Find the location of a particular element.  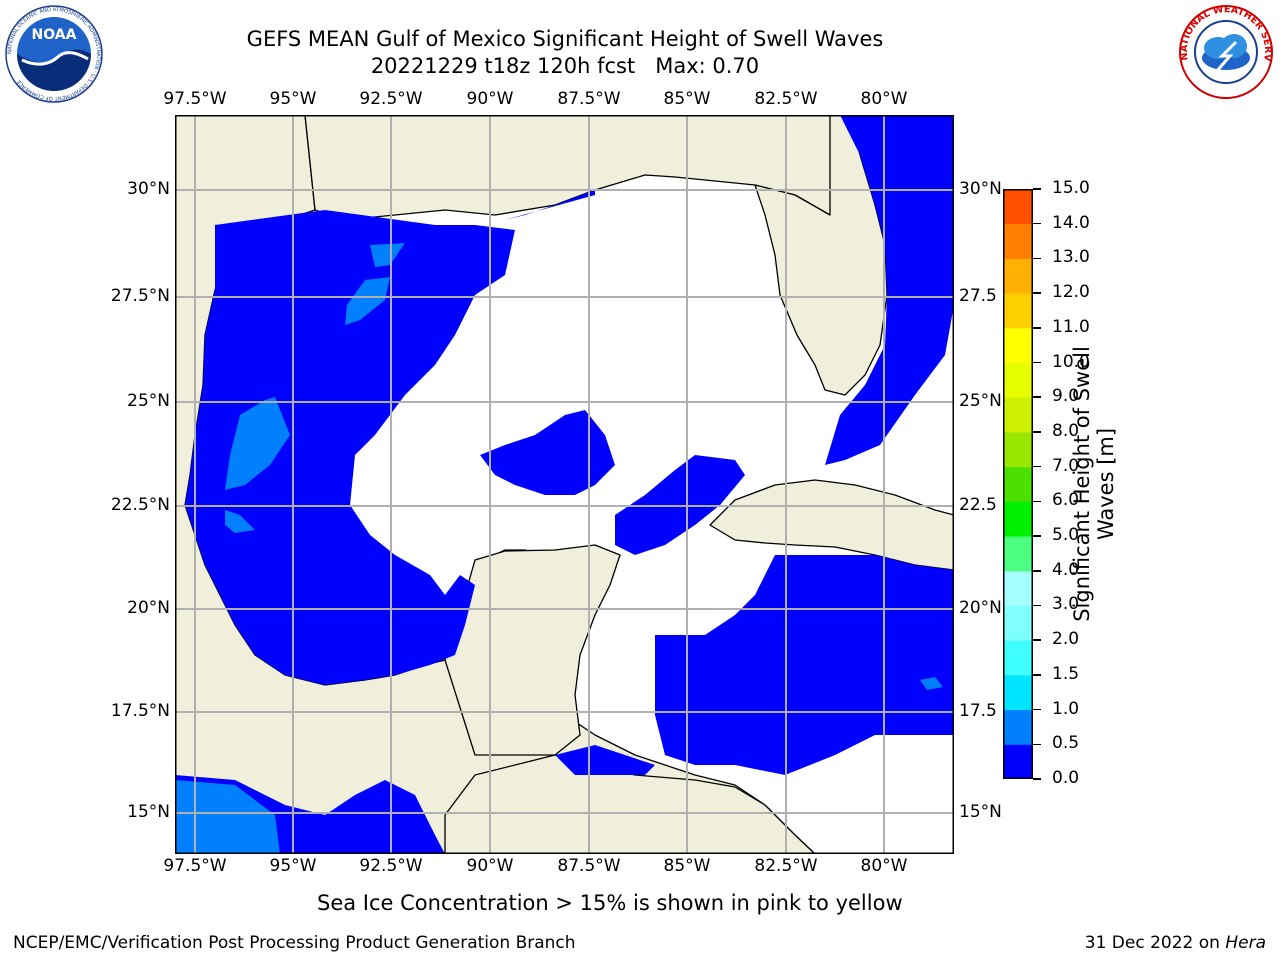

right-lat-label: 17.5 is located at coordinates (978, 711).